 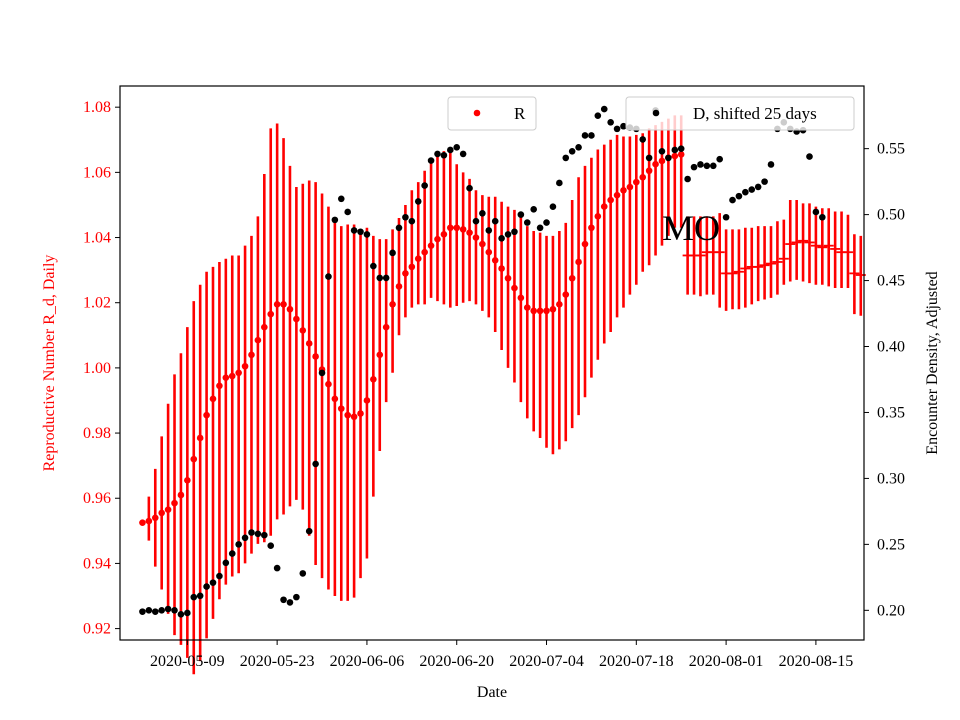 I want to click on legend-d-box, so click(x=740, y=113).